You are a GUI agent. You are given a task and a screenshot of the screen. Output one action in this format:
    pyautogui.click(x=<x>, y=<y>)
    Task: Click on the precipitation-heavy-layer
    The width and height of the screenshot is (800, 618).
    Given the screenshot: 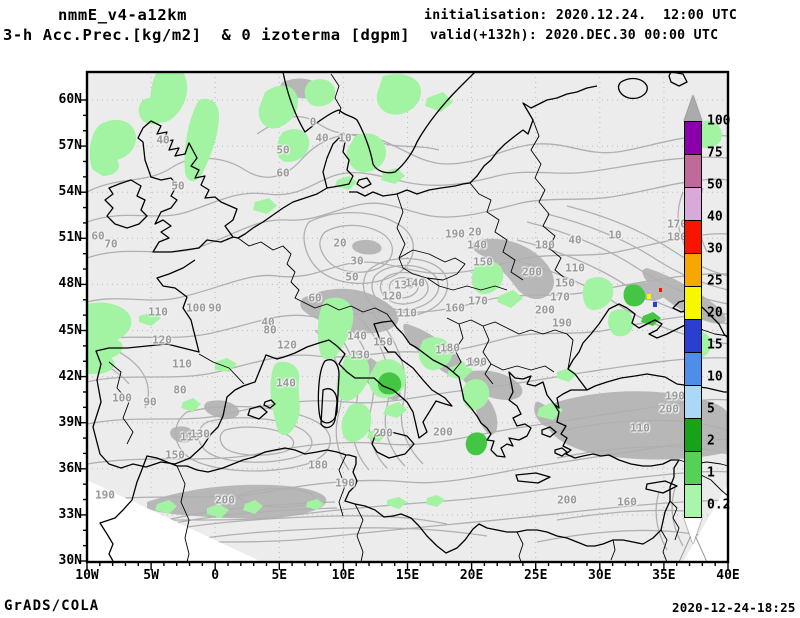 What is the action you would take?
    pyautogui.click(x=519, y=370)
    